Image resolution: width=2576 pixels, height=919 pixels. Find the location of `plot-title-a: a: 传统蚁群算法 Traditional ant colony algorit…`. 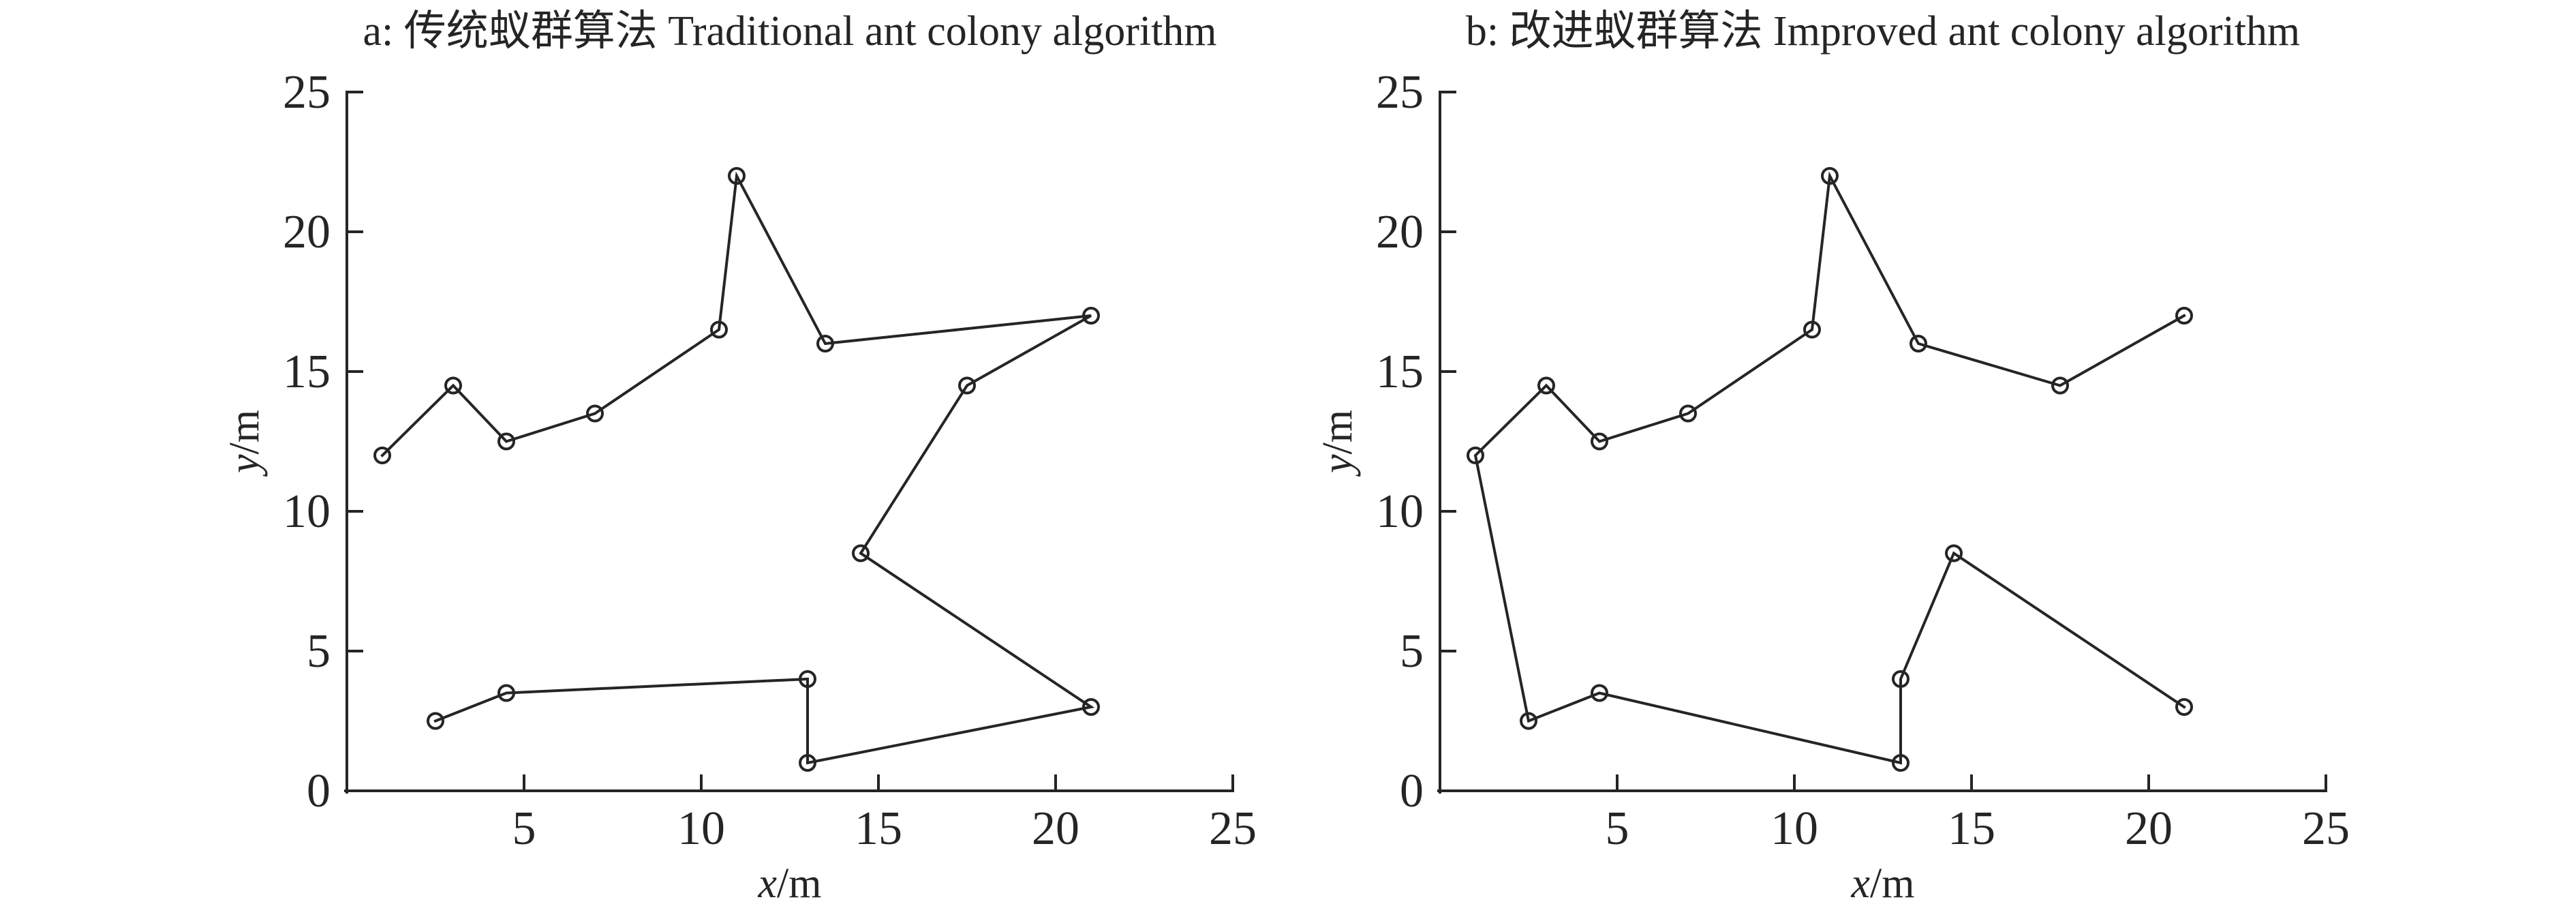

plot-title-a: a: 传统蚁群算法 Traditional ant colony algorit… is located at coordinates (789, 31).